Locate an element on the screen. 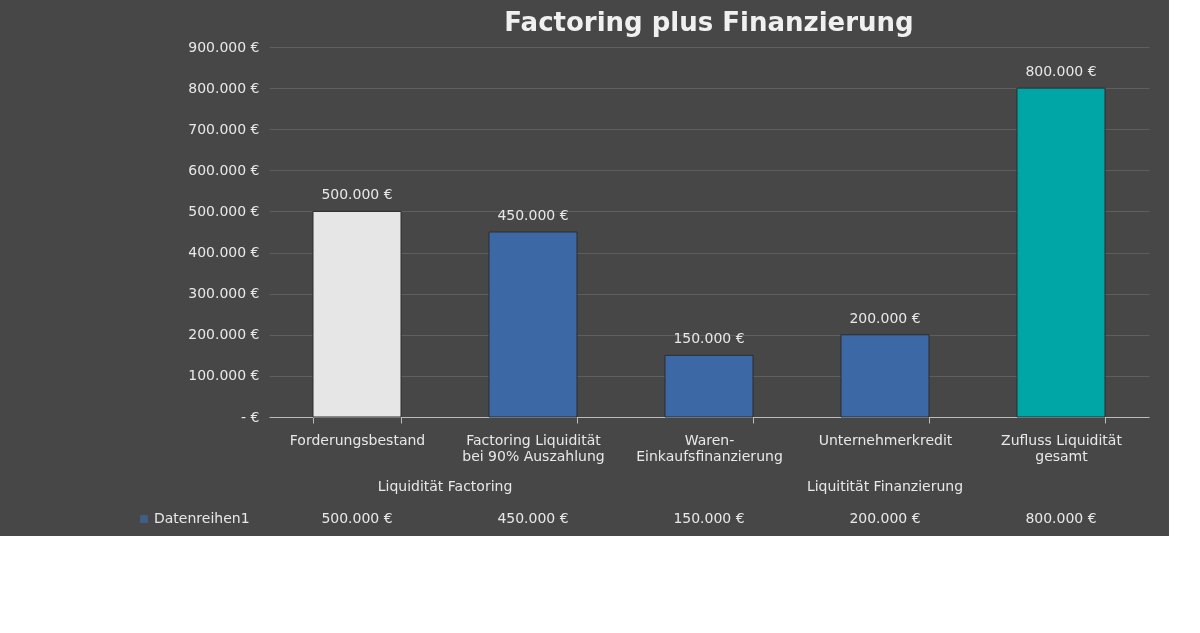 The width and height of the screenshot is (1200, 633). text: 800.000 € is located at coordinates (1061, 71).